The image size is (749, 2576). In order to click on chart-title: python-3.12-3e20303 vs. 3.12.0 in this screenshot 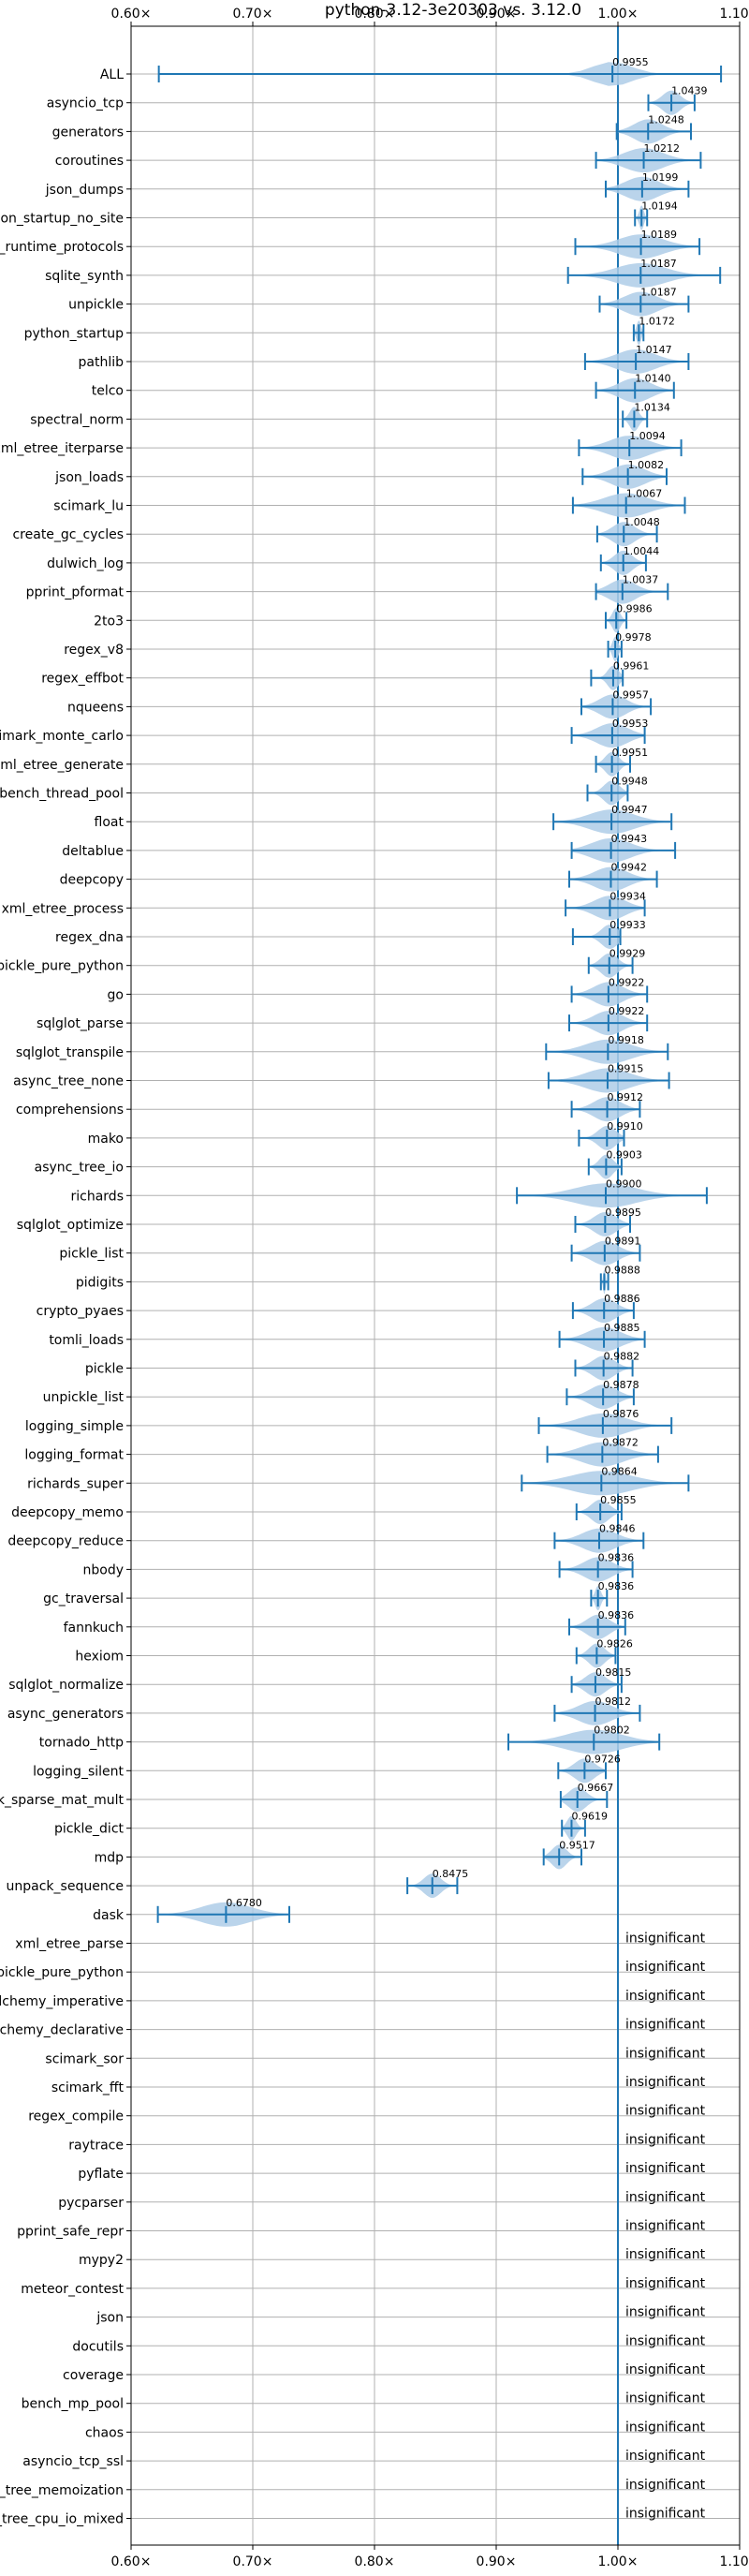, I will do `click(453, 10)`.